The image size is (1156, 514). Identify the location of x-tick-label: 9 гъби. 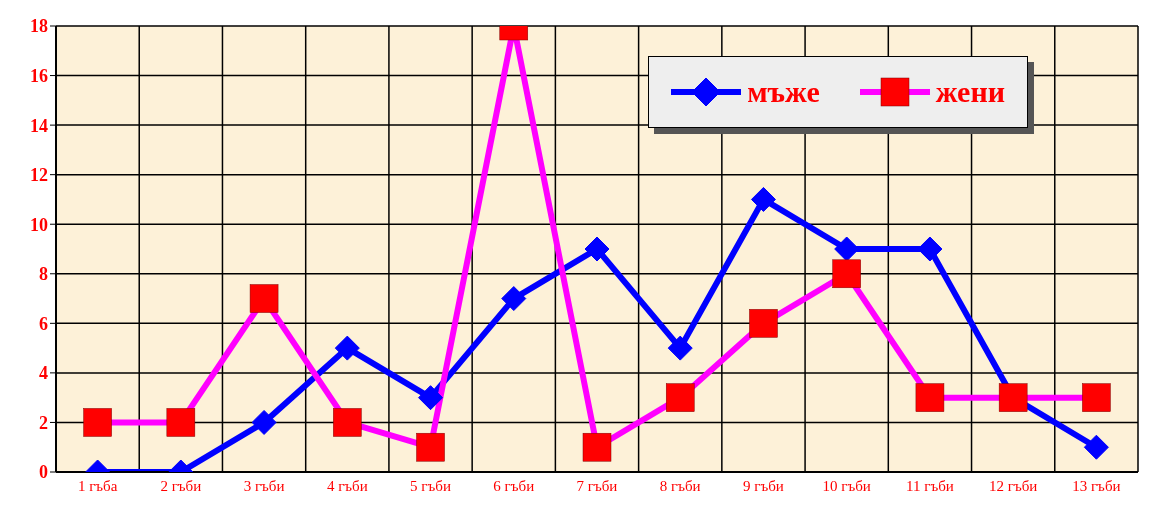
(763, 485).